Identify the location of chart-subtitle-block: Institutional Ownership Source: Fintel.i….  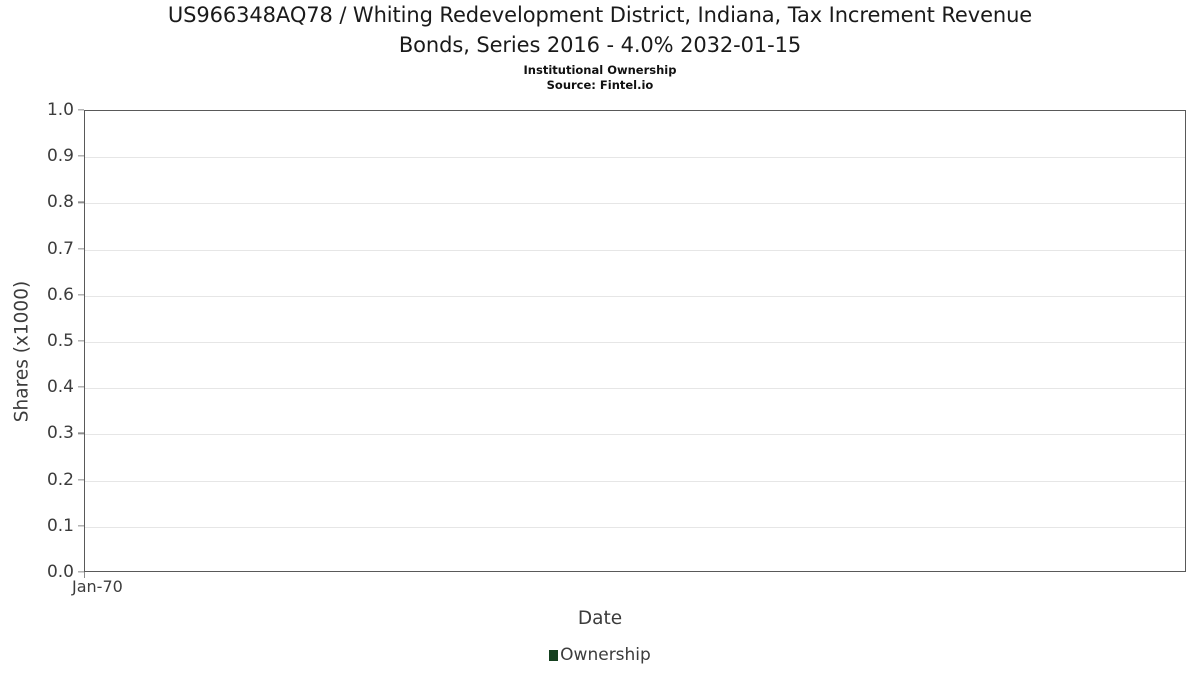
(600, 78).